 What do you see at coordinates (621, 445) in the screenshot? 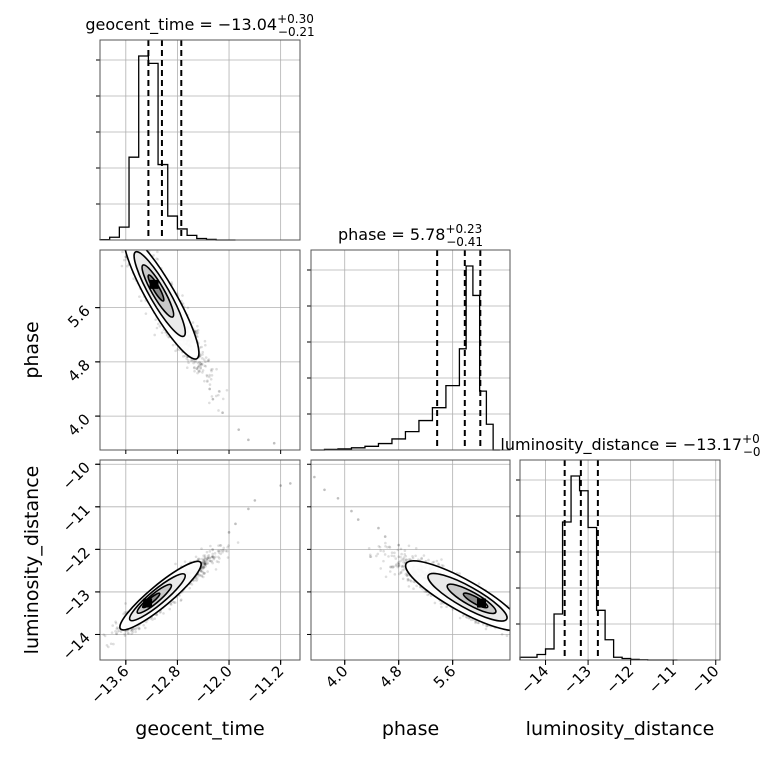
I see `title-main: luminosity_distance = −13.17` at bounding box center [621, 445].